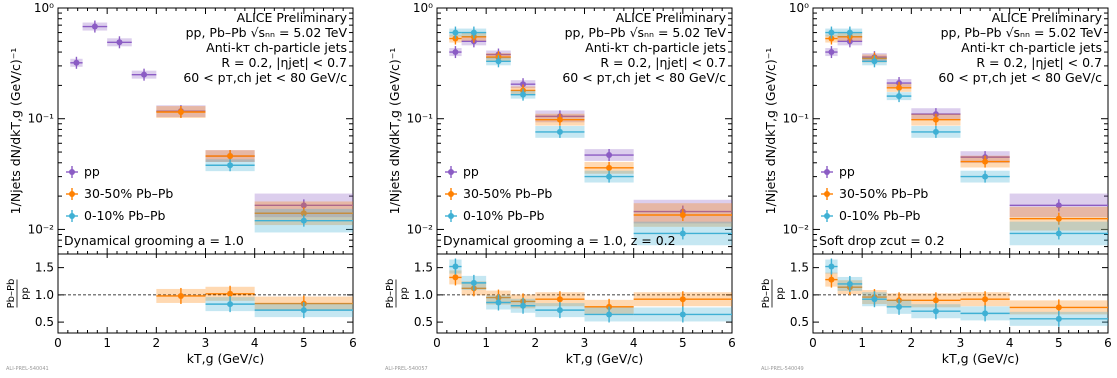 Image resolution: width=1117 pixels, height=378 pixels. What do you see at coordinates (406, 369) in the screenshot?
I see `figure-id-footnote: ALI-PREL-540057` at bounding box center [406, 369].